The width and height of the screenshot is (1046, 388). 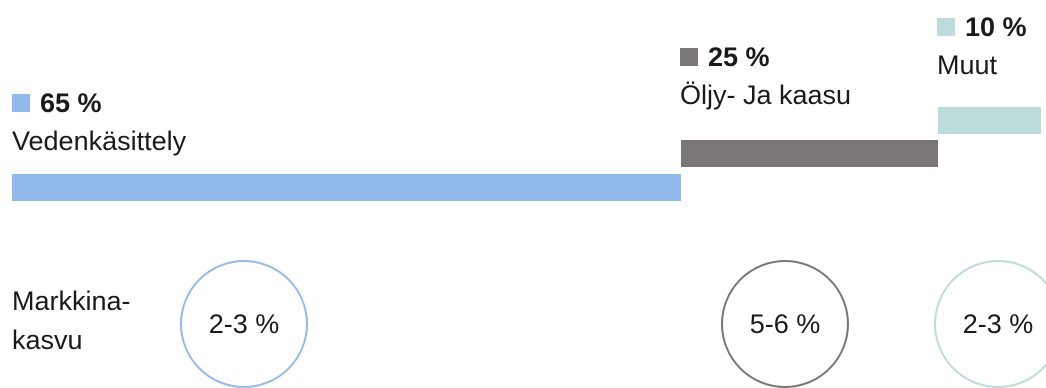 I want to click on segment-label-water: 65 % Vedenkäsittely, so click(x=99, y=123).